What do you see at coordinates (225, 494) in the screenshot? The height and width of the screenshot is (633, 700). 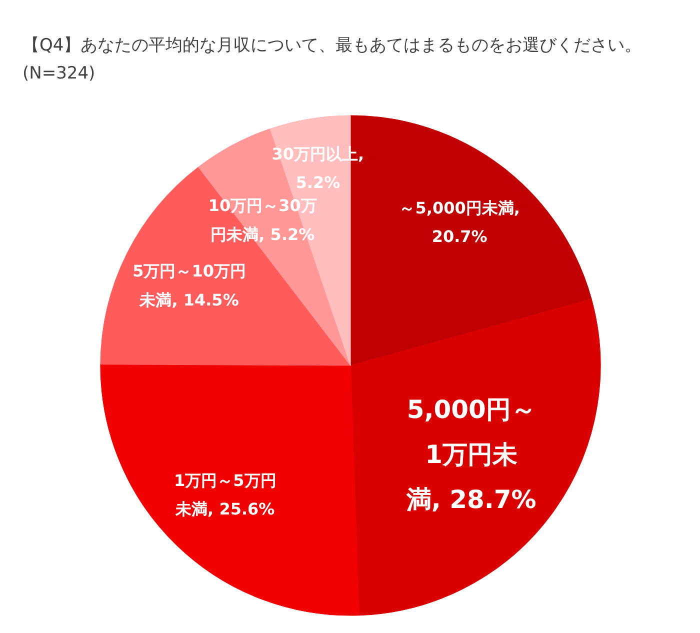 I see `slice-label: 1万円～5万円未満, 25.6%` at bounding box center [225, 494].